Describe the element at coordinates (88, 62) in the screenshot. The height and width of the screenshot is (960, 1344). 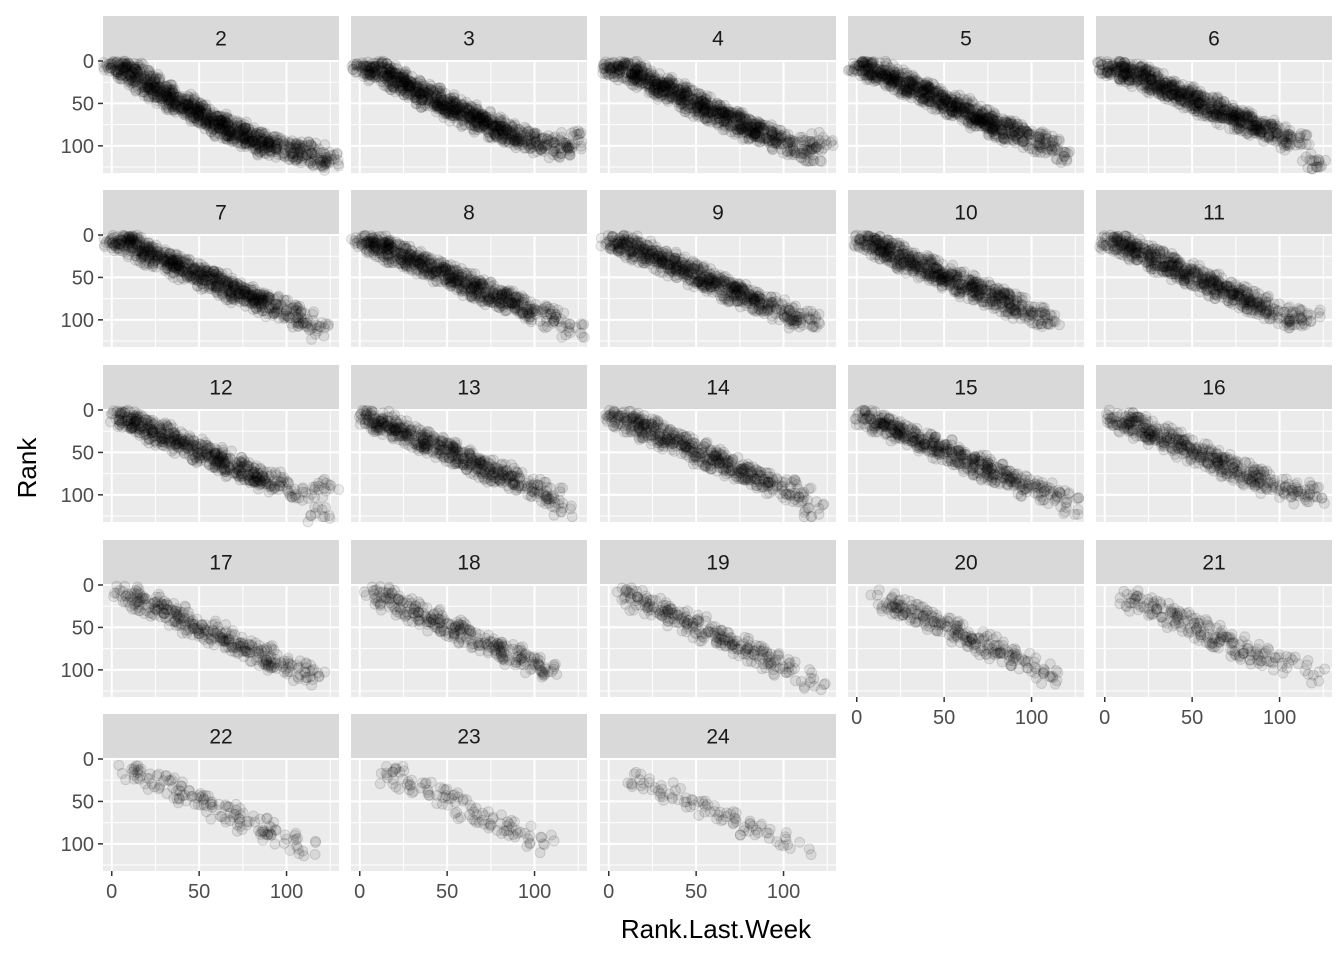
I see `y-tick-label: 0` at that location.